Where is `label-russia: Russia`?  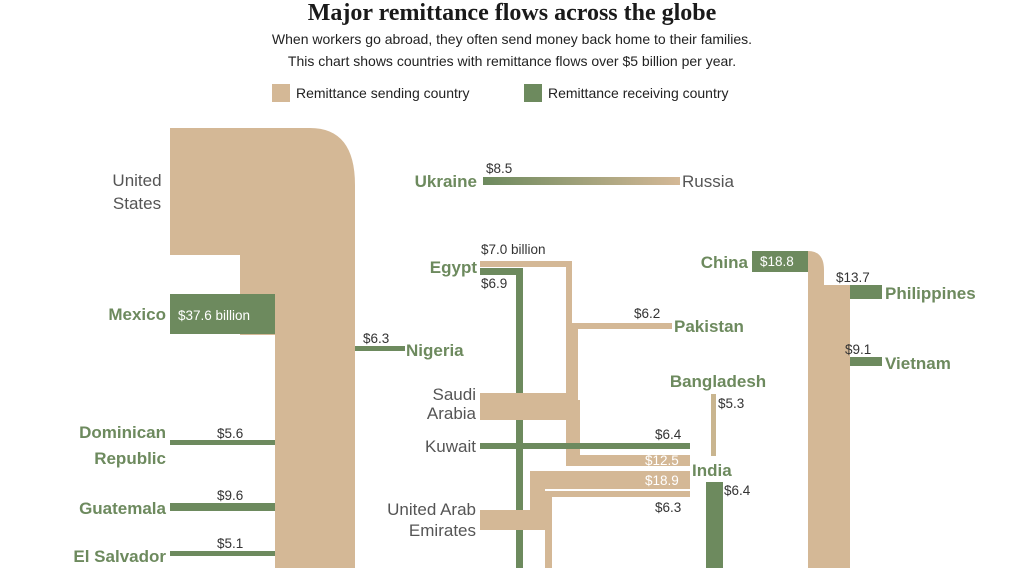
label-russia: Russia is located at coordinates (708, 181).